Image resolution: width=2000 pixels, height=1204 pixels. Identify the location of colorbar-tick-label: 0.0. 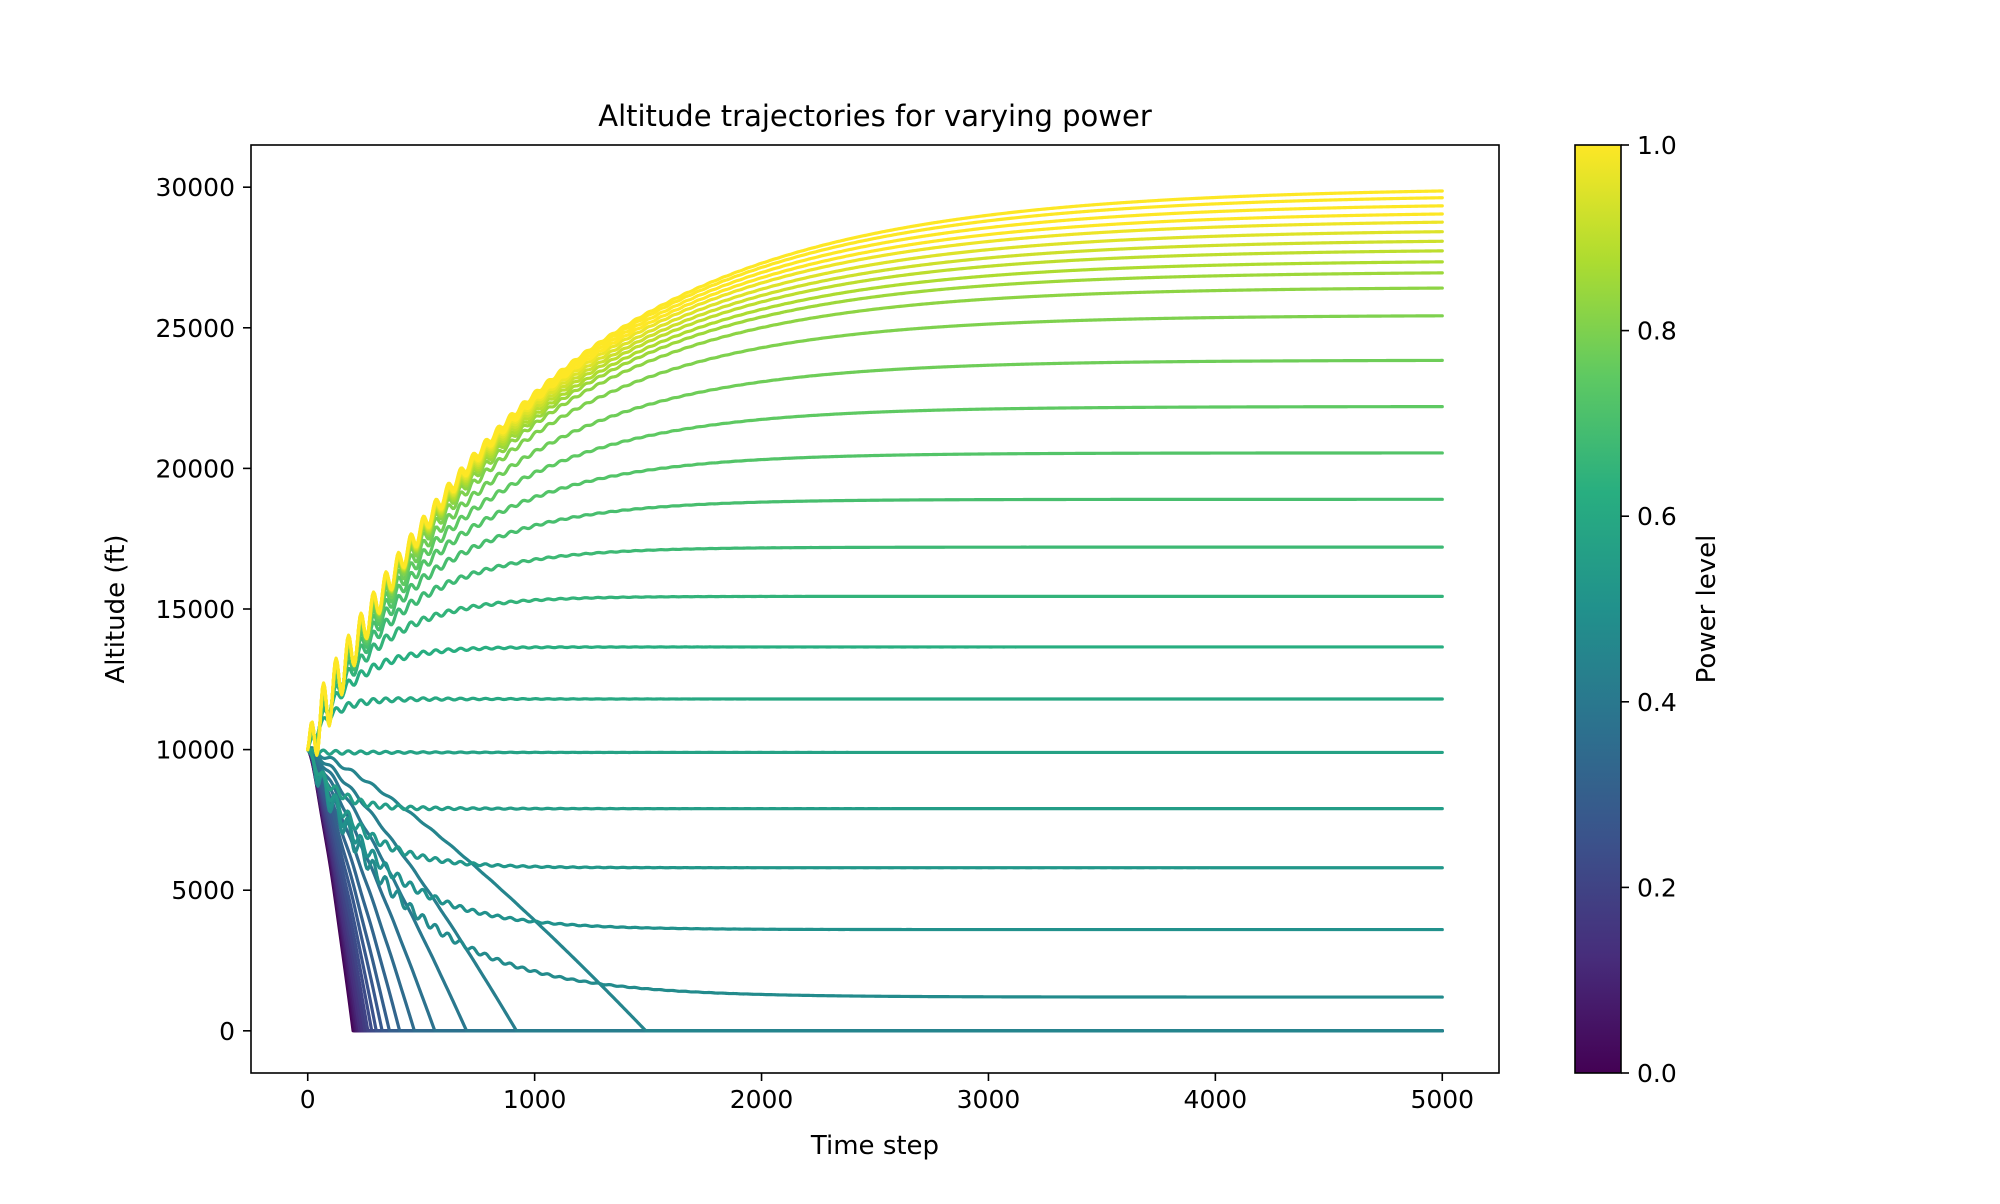
(1657, 1073).